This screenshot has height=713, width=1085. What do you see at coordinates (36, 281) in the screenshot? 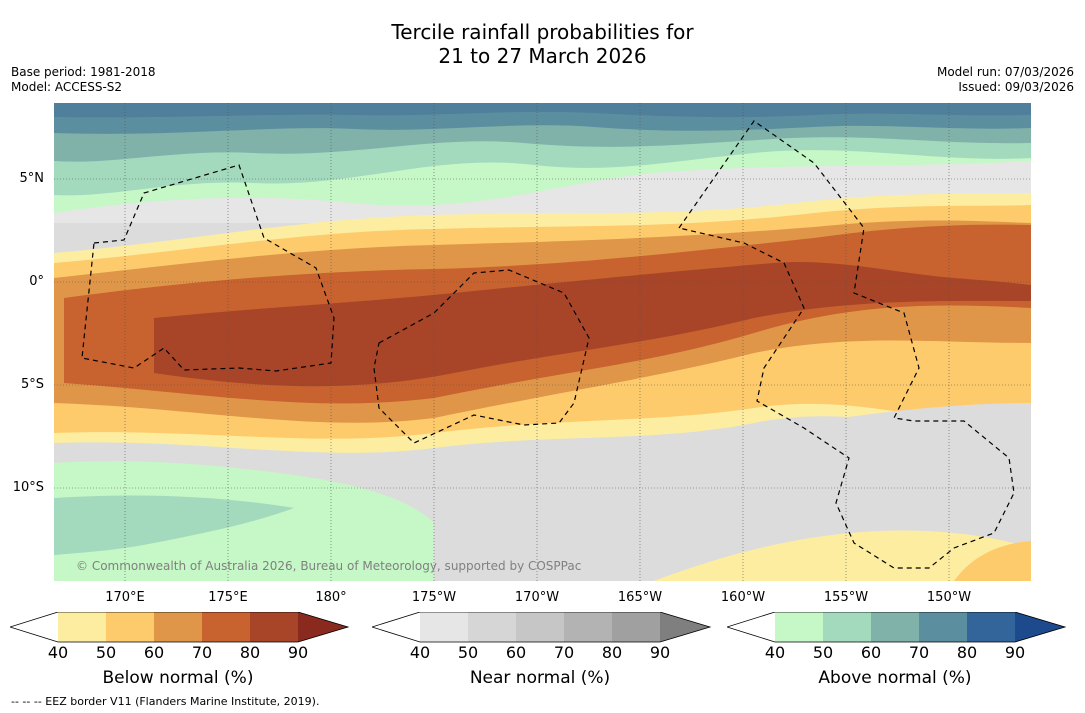
I see `lat-label-0: 0°` at bounding box center [36, 281].